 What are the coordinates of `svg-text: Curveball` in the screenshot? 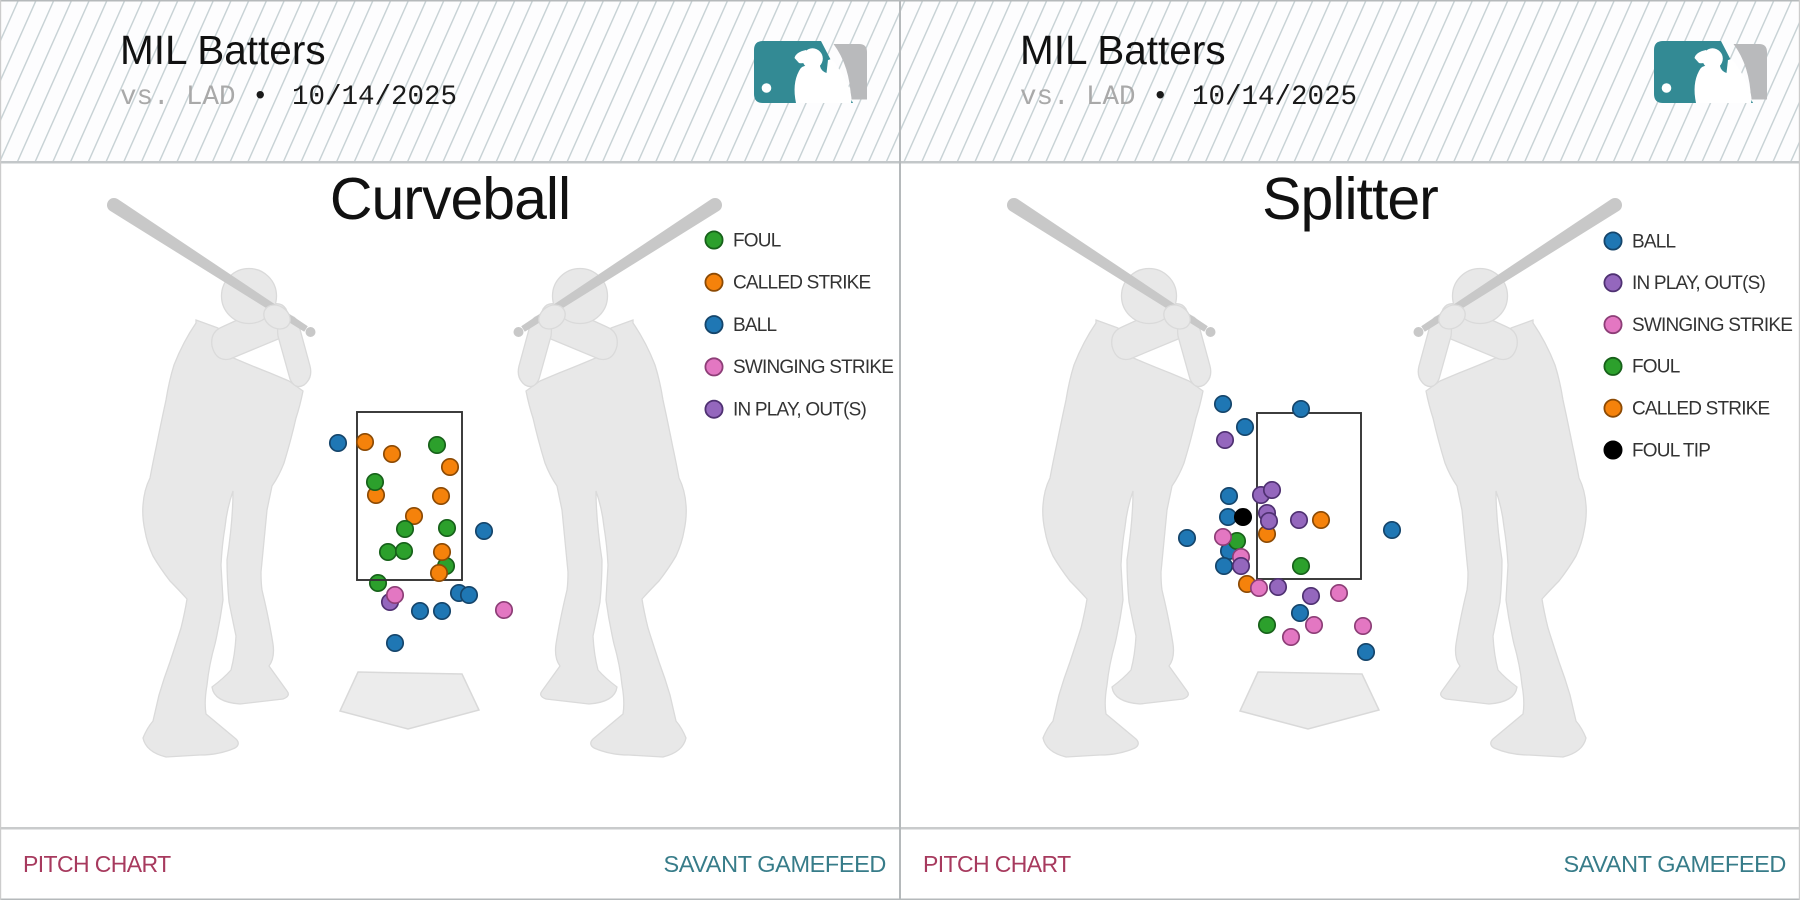 It's located at (450, 199).